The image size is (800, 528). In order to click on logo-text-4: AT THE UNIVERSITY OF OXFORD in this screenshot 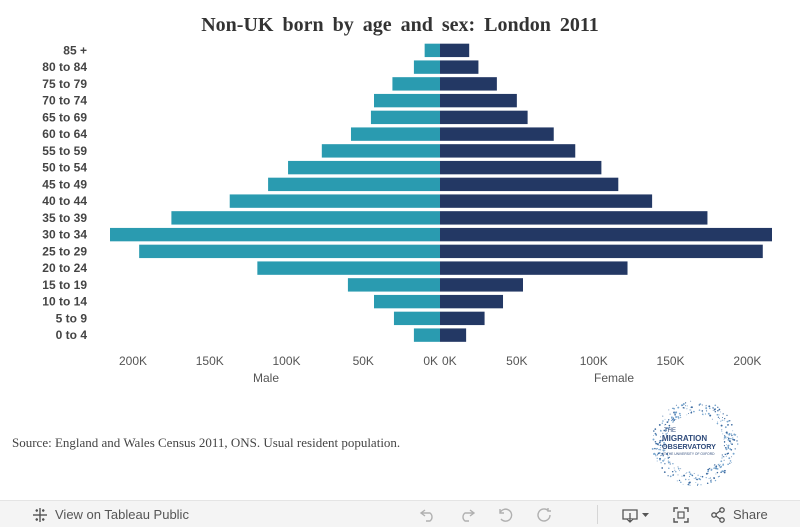, I will do `click(688, 454)`.